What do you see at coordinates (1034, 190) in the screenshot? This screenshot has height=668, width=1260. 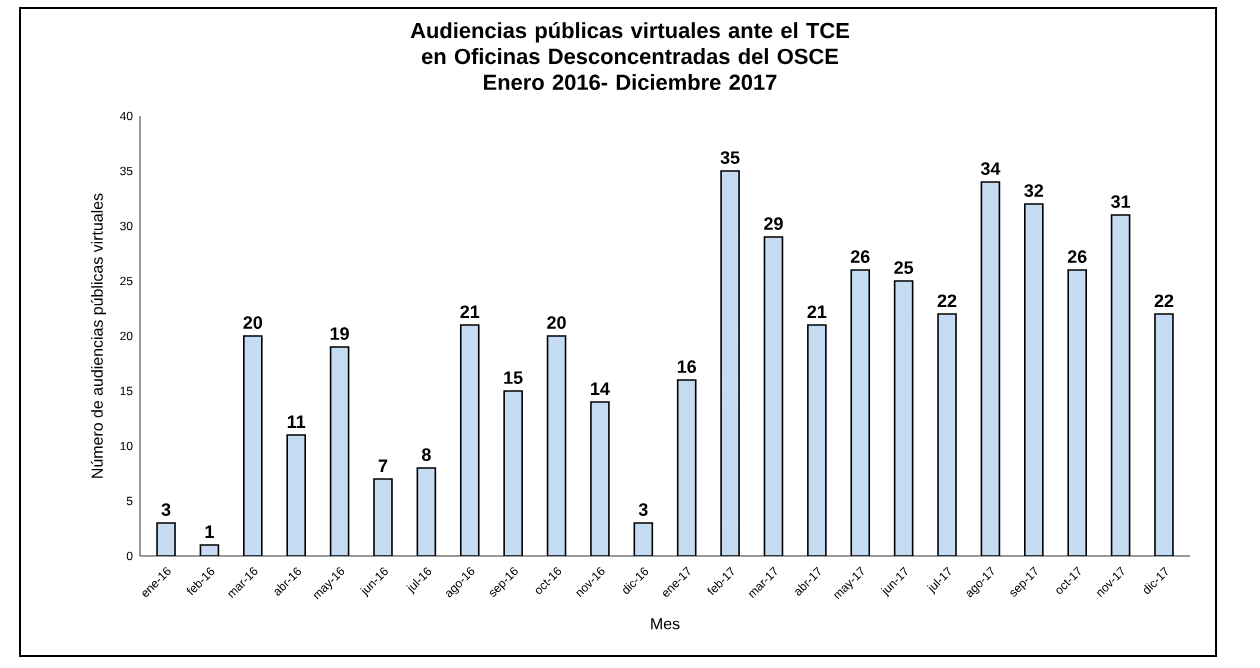 I see `data-label: 32` at bounding box center [1034, 190].